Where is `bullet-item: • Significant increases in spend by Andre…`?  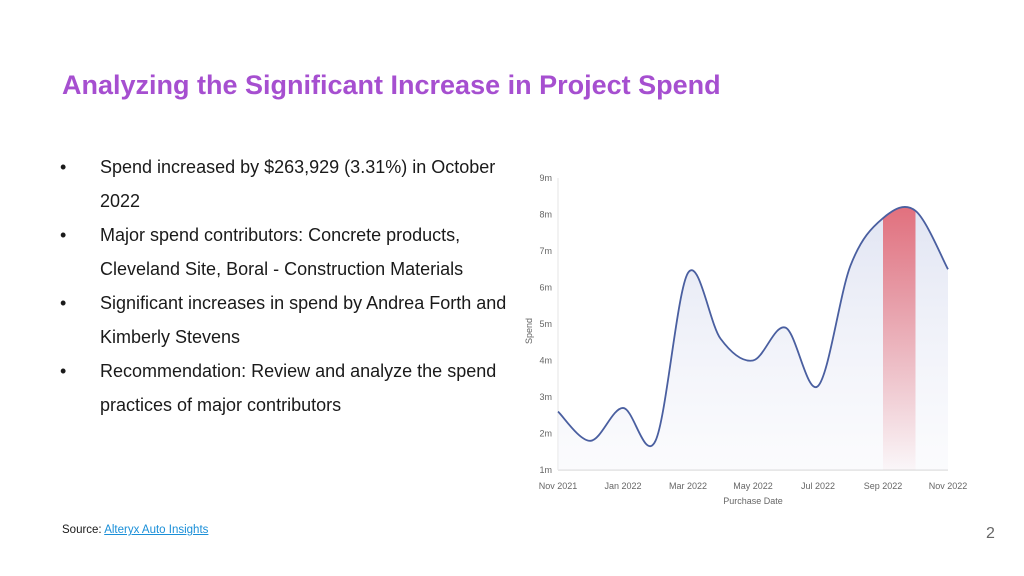
bullet-item: • Significant increases in spend by Andre… is located at coordinates (285, 320).